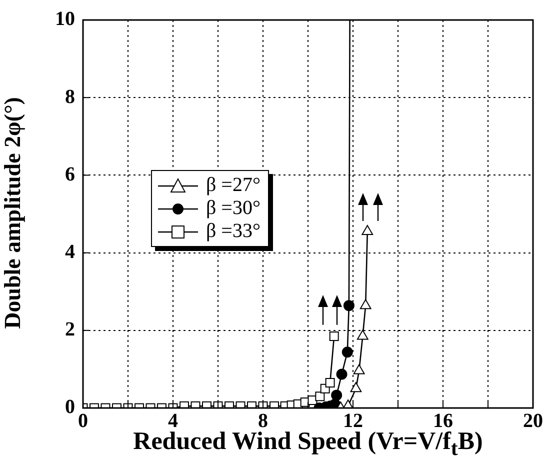 Image resolution: width=546 pixels, height=475 pixels. Describe the element at coordinates (233, 185) in the screenshot. I see `legend-label: β =27°` at that location.